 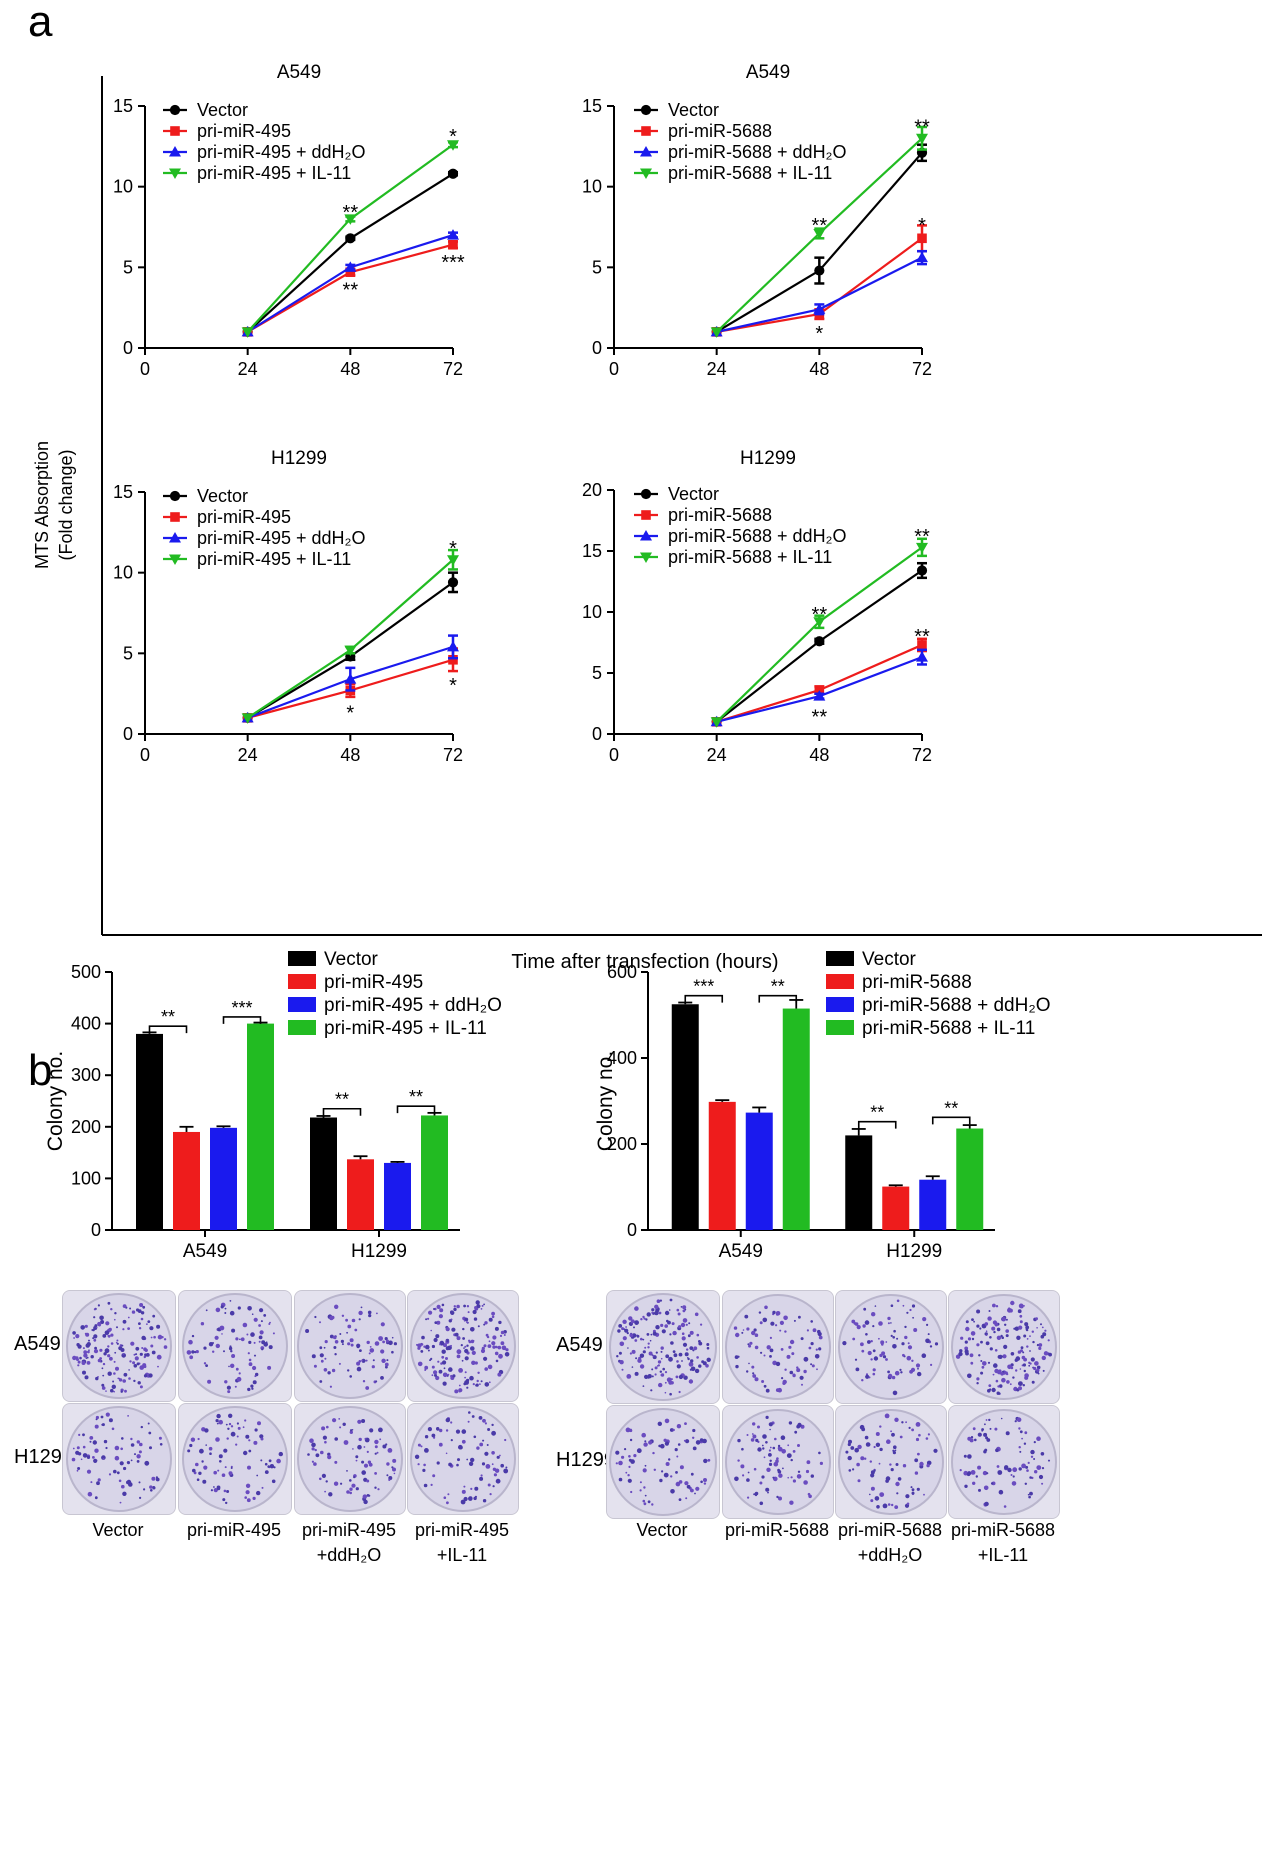 What do you see at coordinates (350, 1459) in the screenshot?
I see `colony-dish-drawing` at bounding box center [350, 1459].